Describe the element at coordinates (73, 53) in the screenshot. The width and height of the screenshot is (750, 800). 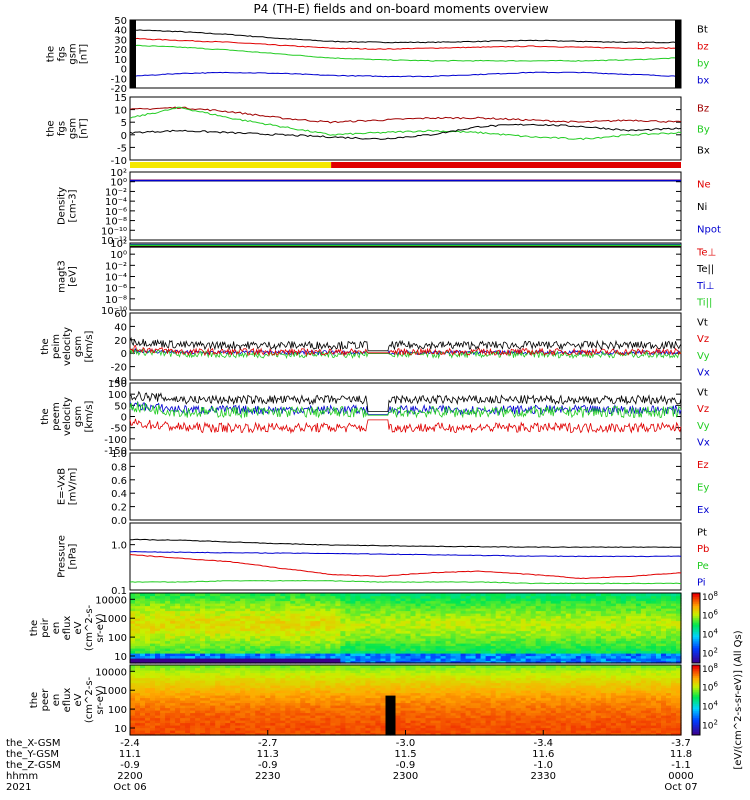
I see `ylabel-line: gsm` at that location.